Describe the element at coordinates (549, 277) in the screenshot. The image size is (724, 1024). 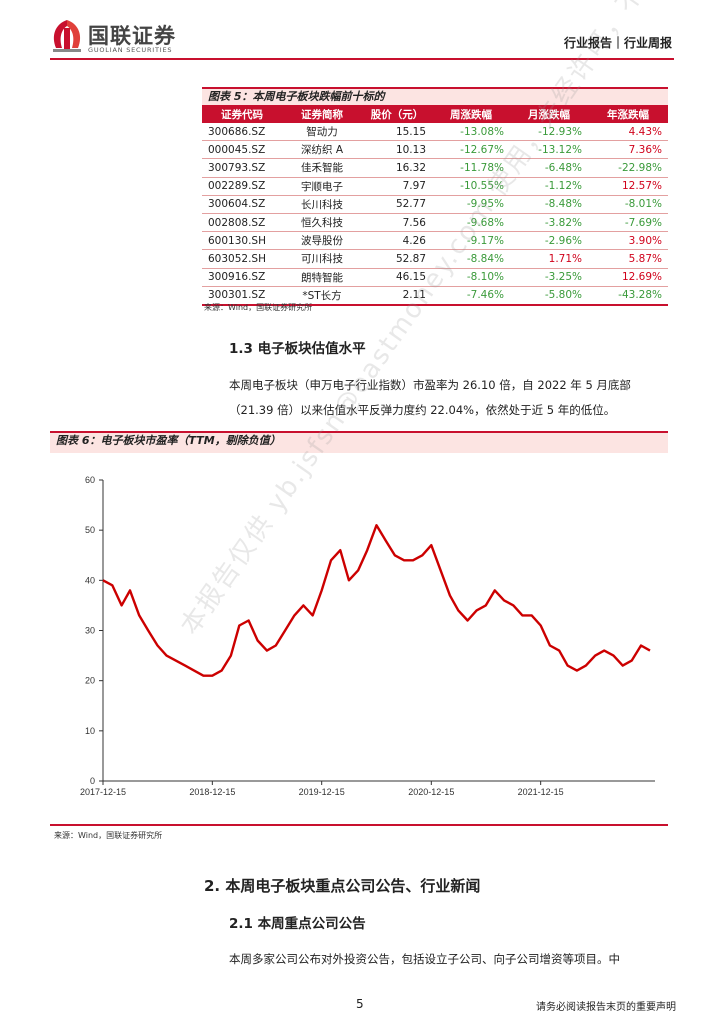
I see `cell-month-change: -3.25%` at that location.